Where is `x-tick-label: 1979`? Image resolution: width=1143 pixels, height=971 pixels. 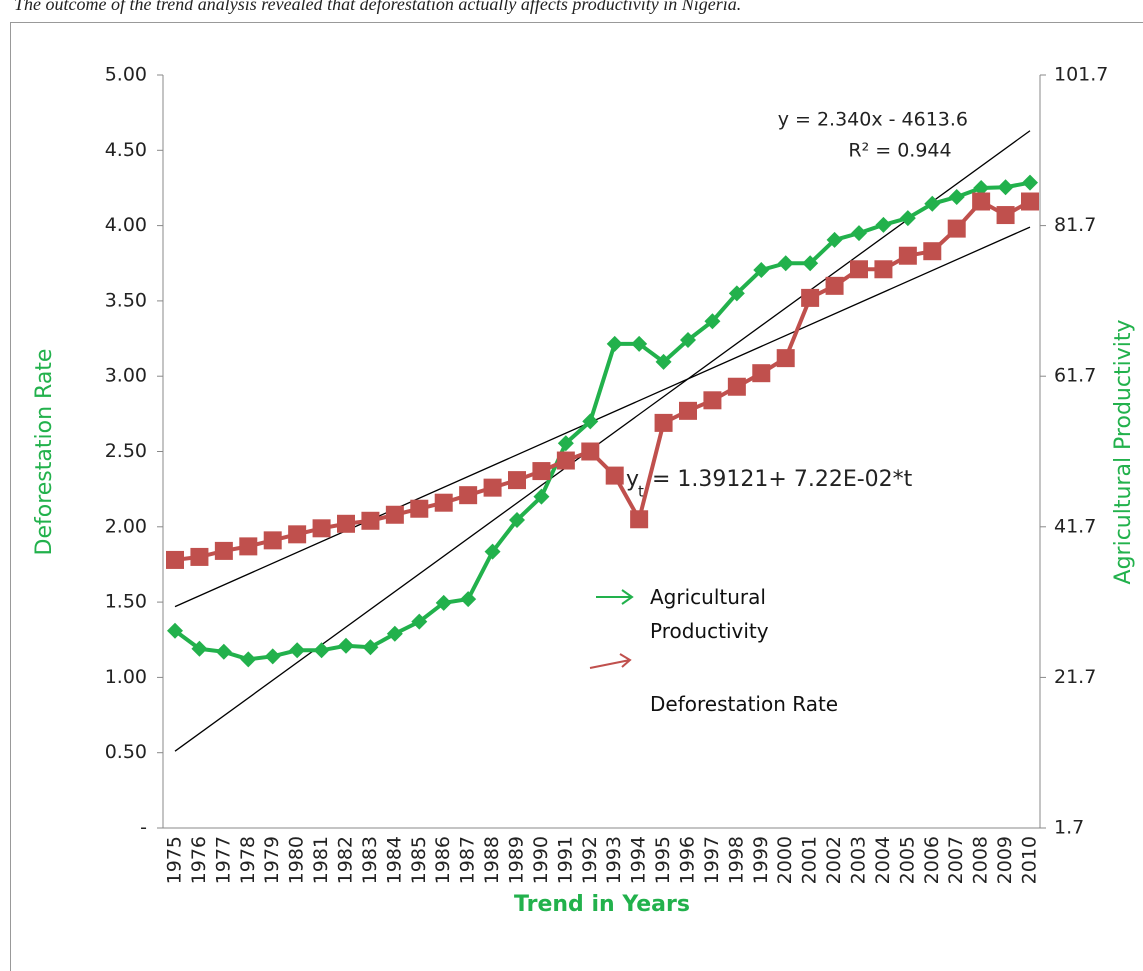
x-tick-label: 1979 is located at coordinates (272, 860).